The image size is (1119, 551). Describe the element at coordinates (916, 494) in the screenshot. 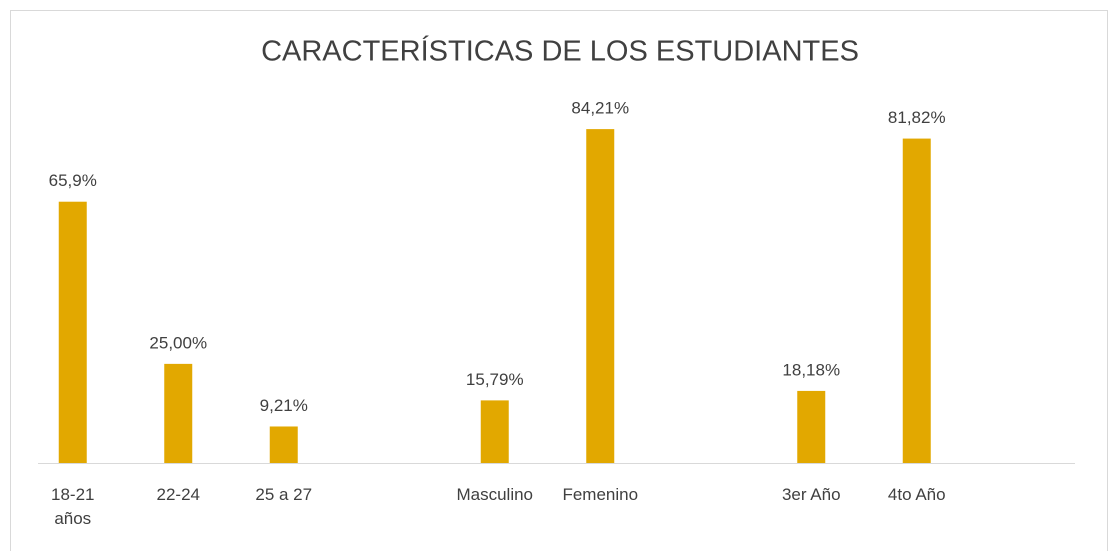

I see `x-tick-label: 4to Año` at that location.